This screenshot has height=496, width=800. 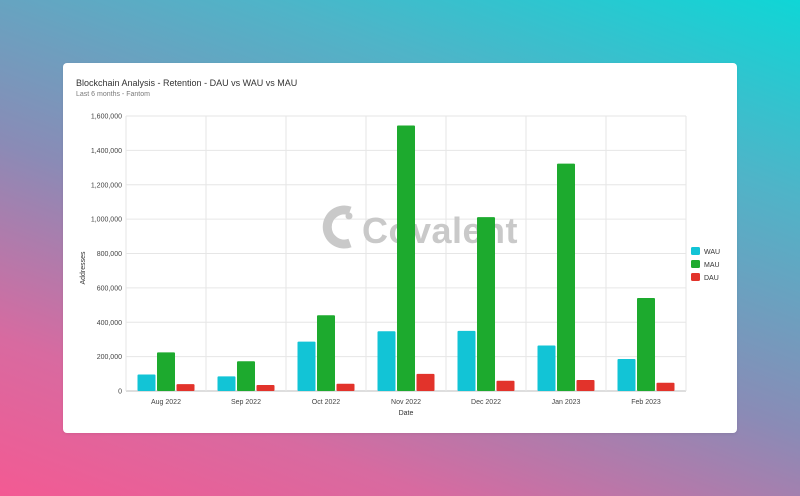 What do you see at coordinates (106, 220) in the screenshot?
I see `y-tick-label: 1,000,000` at bounding box center [106, 220].